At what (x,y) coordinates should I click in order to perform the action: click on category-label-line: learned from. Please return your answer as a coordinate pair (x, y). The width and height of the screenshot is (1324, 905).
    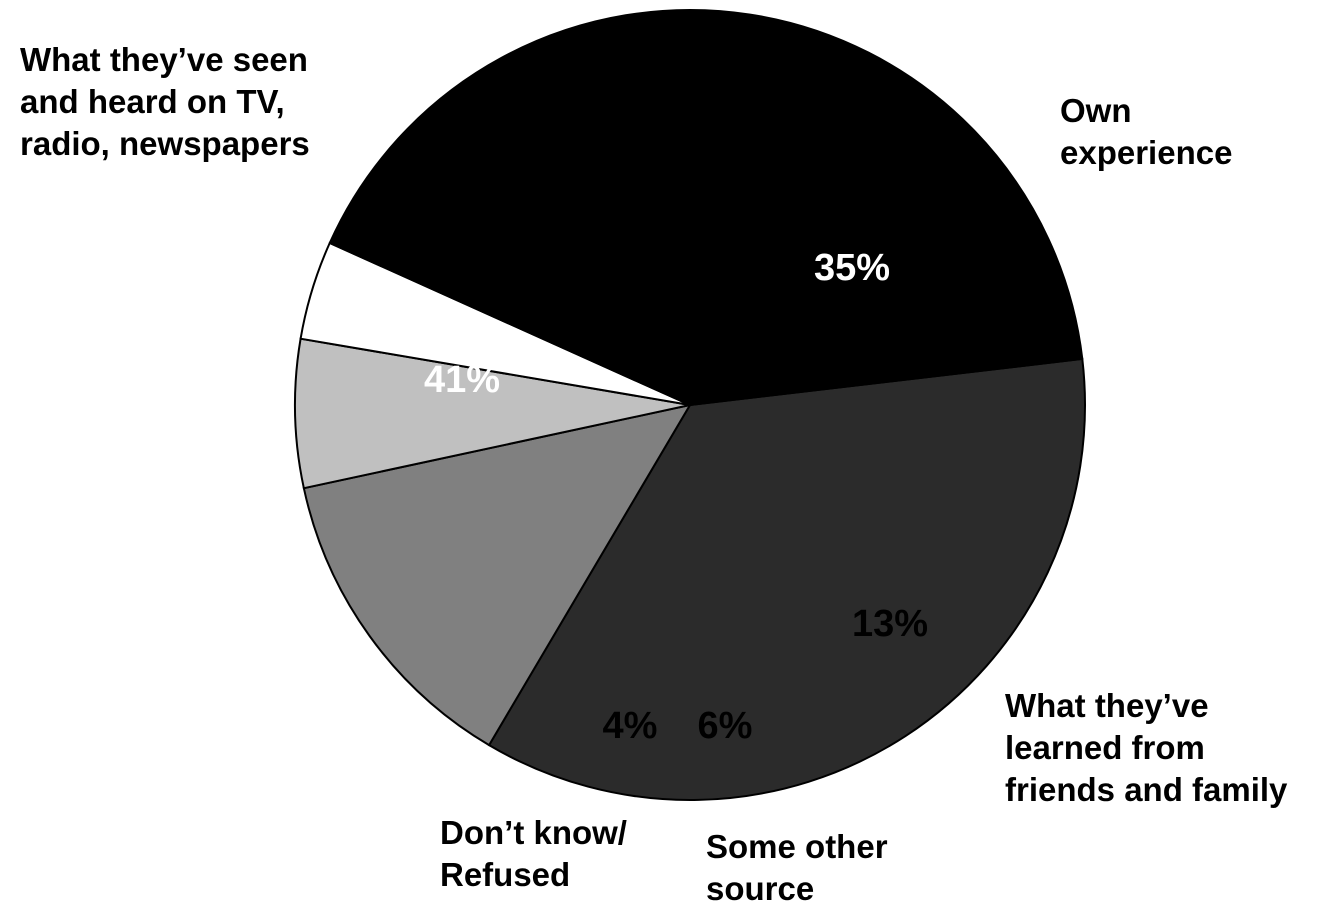
    Looking at the image, I should click on (1105, 747).